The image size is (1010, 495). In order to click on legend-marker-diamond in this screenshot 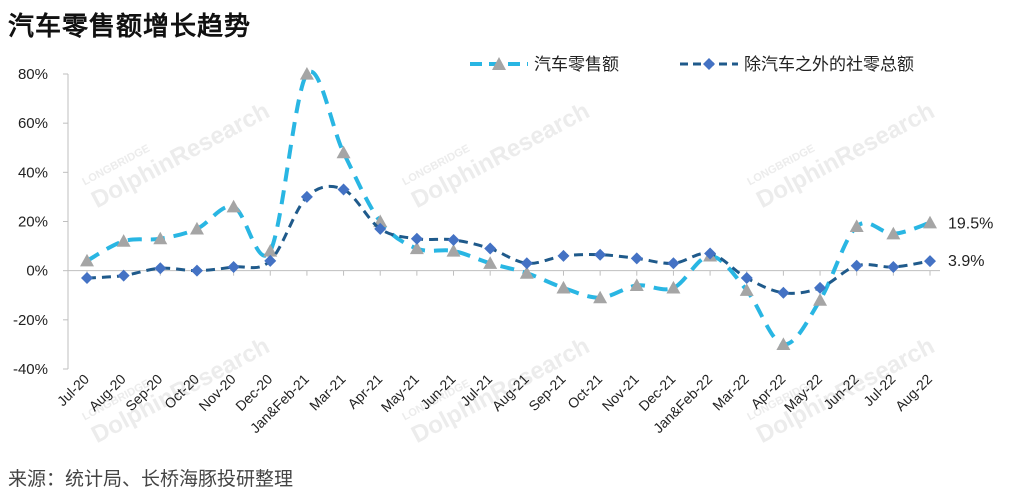, I will do `click(709, 64)`.